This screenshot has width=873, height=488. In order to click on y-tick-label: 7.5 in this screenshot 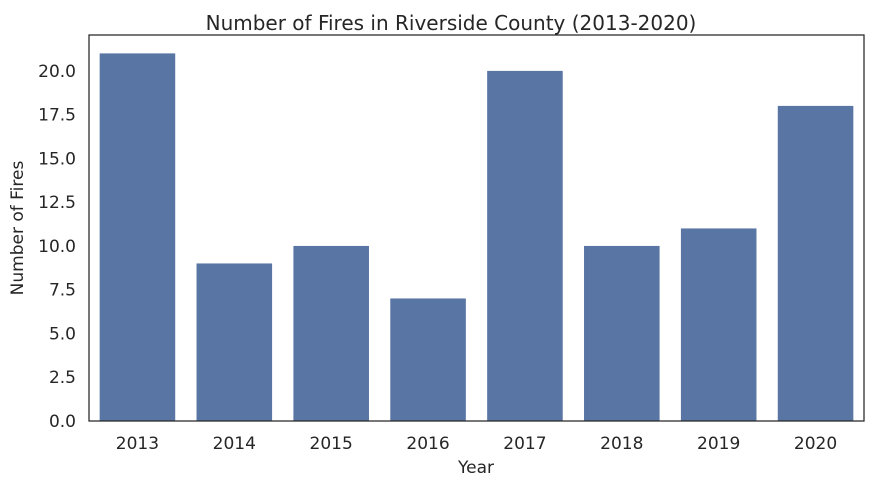, I will do `click(62, 291)`.